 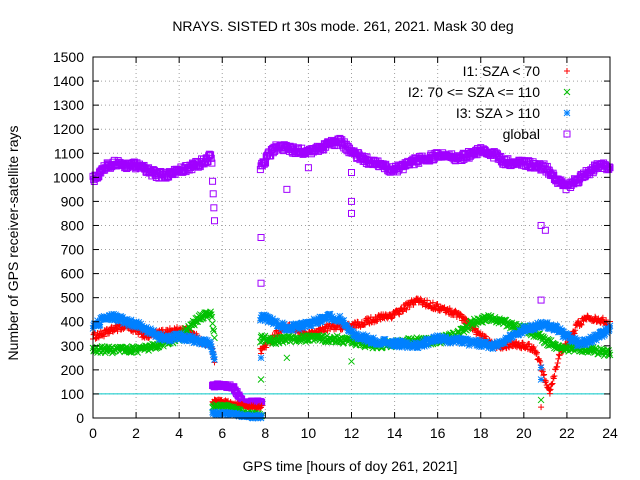 I want to click on x-axis-label: GPS time [hours of doy 261, 2021], so click(x=350, y=466).